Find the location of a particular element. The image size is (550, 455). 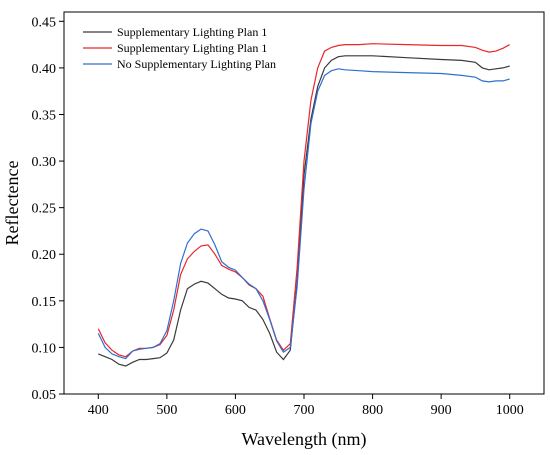

y-tick-label: 0.05 is located at coordinates (44, 395).